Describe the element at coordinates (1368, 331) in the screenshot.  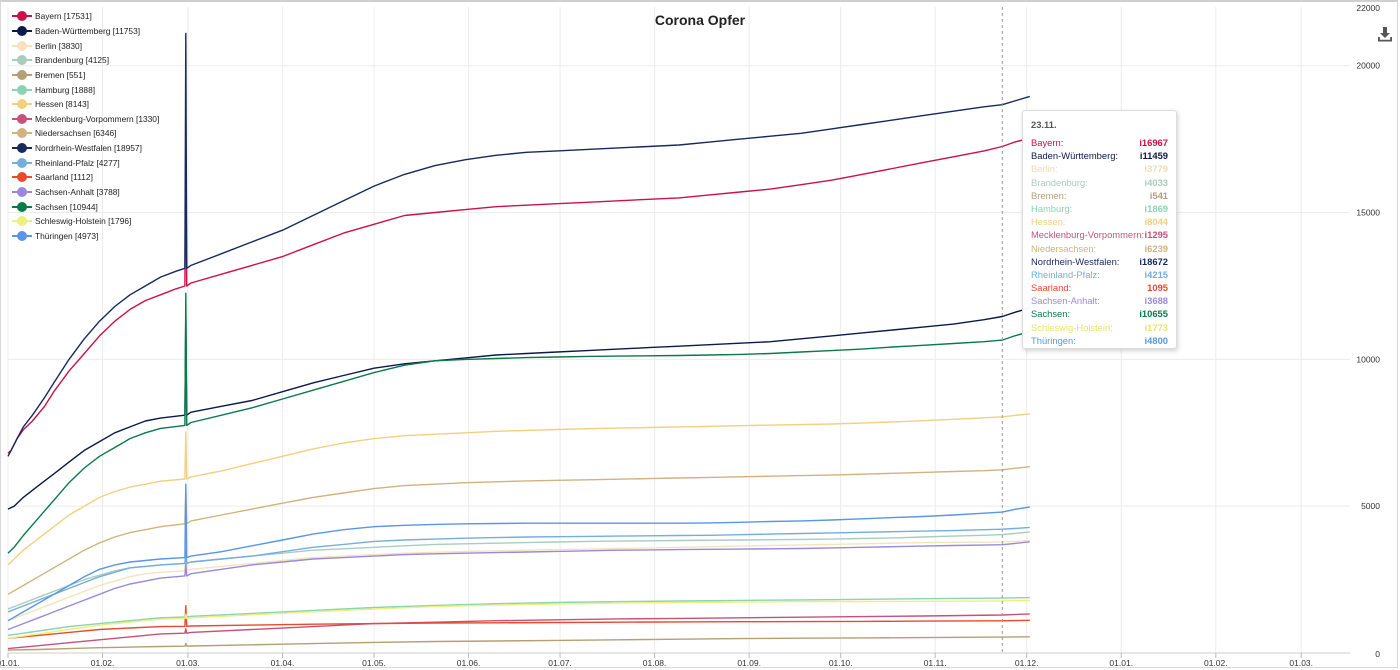
I see `y-axis-ticks: 0 5000 10000 15000 20000 22000` at that location.